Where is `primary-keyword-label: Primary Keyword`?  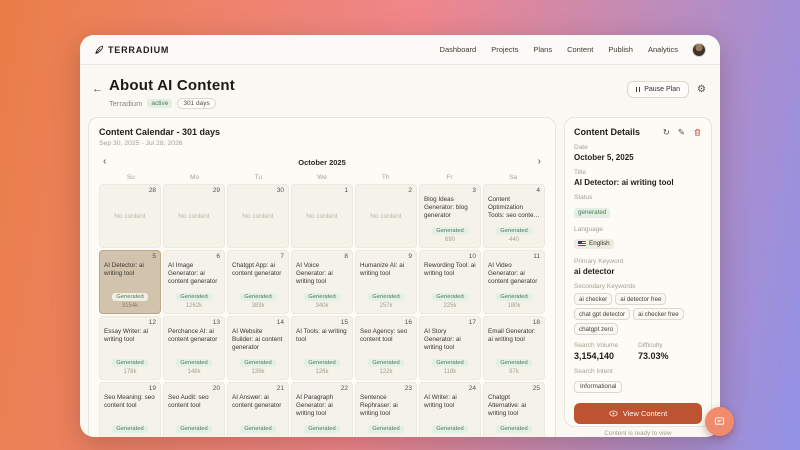
primary-keyword-label: Primary Keyword is located at coordinates (599, 261).